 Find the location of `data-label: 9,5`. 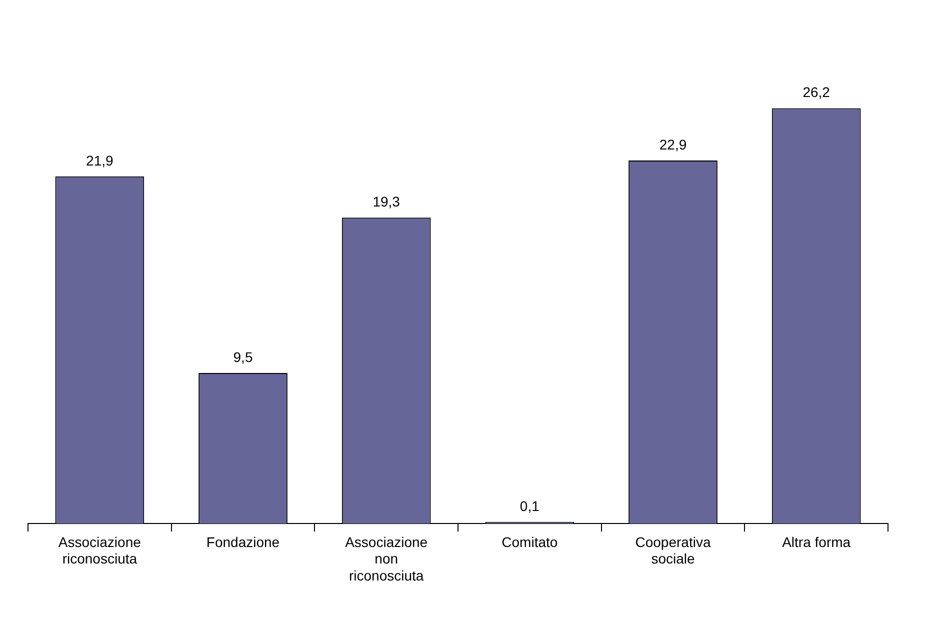

data-label: 9,5 is located at coordinates (243, 356).